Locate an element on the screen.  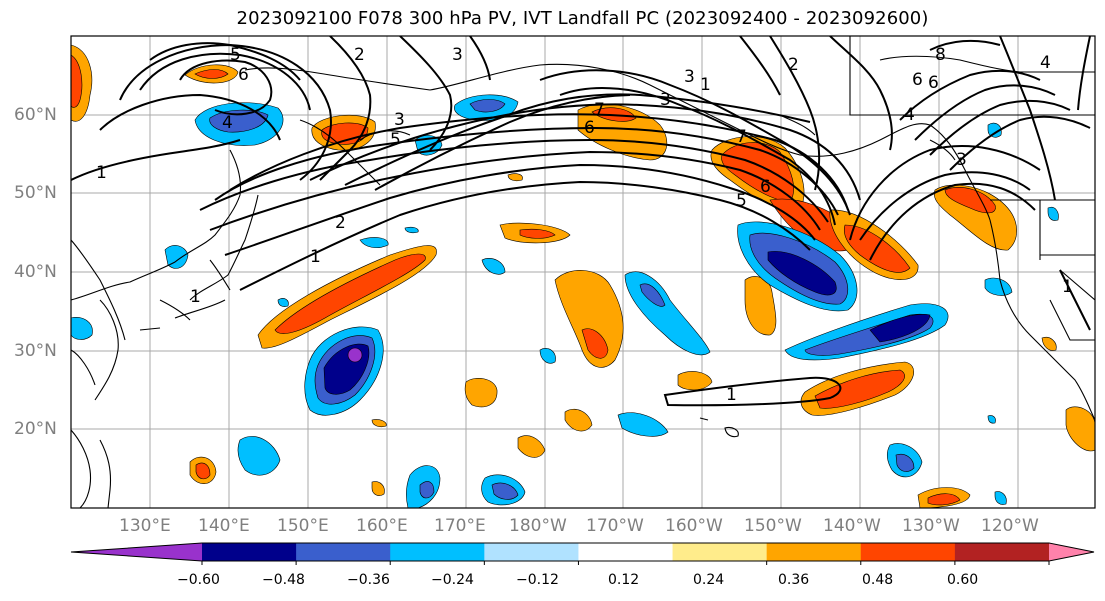
lat-label: 40°N is located at coordinates (35, 272).